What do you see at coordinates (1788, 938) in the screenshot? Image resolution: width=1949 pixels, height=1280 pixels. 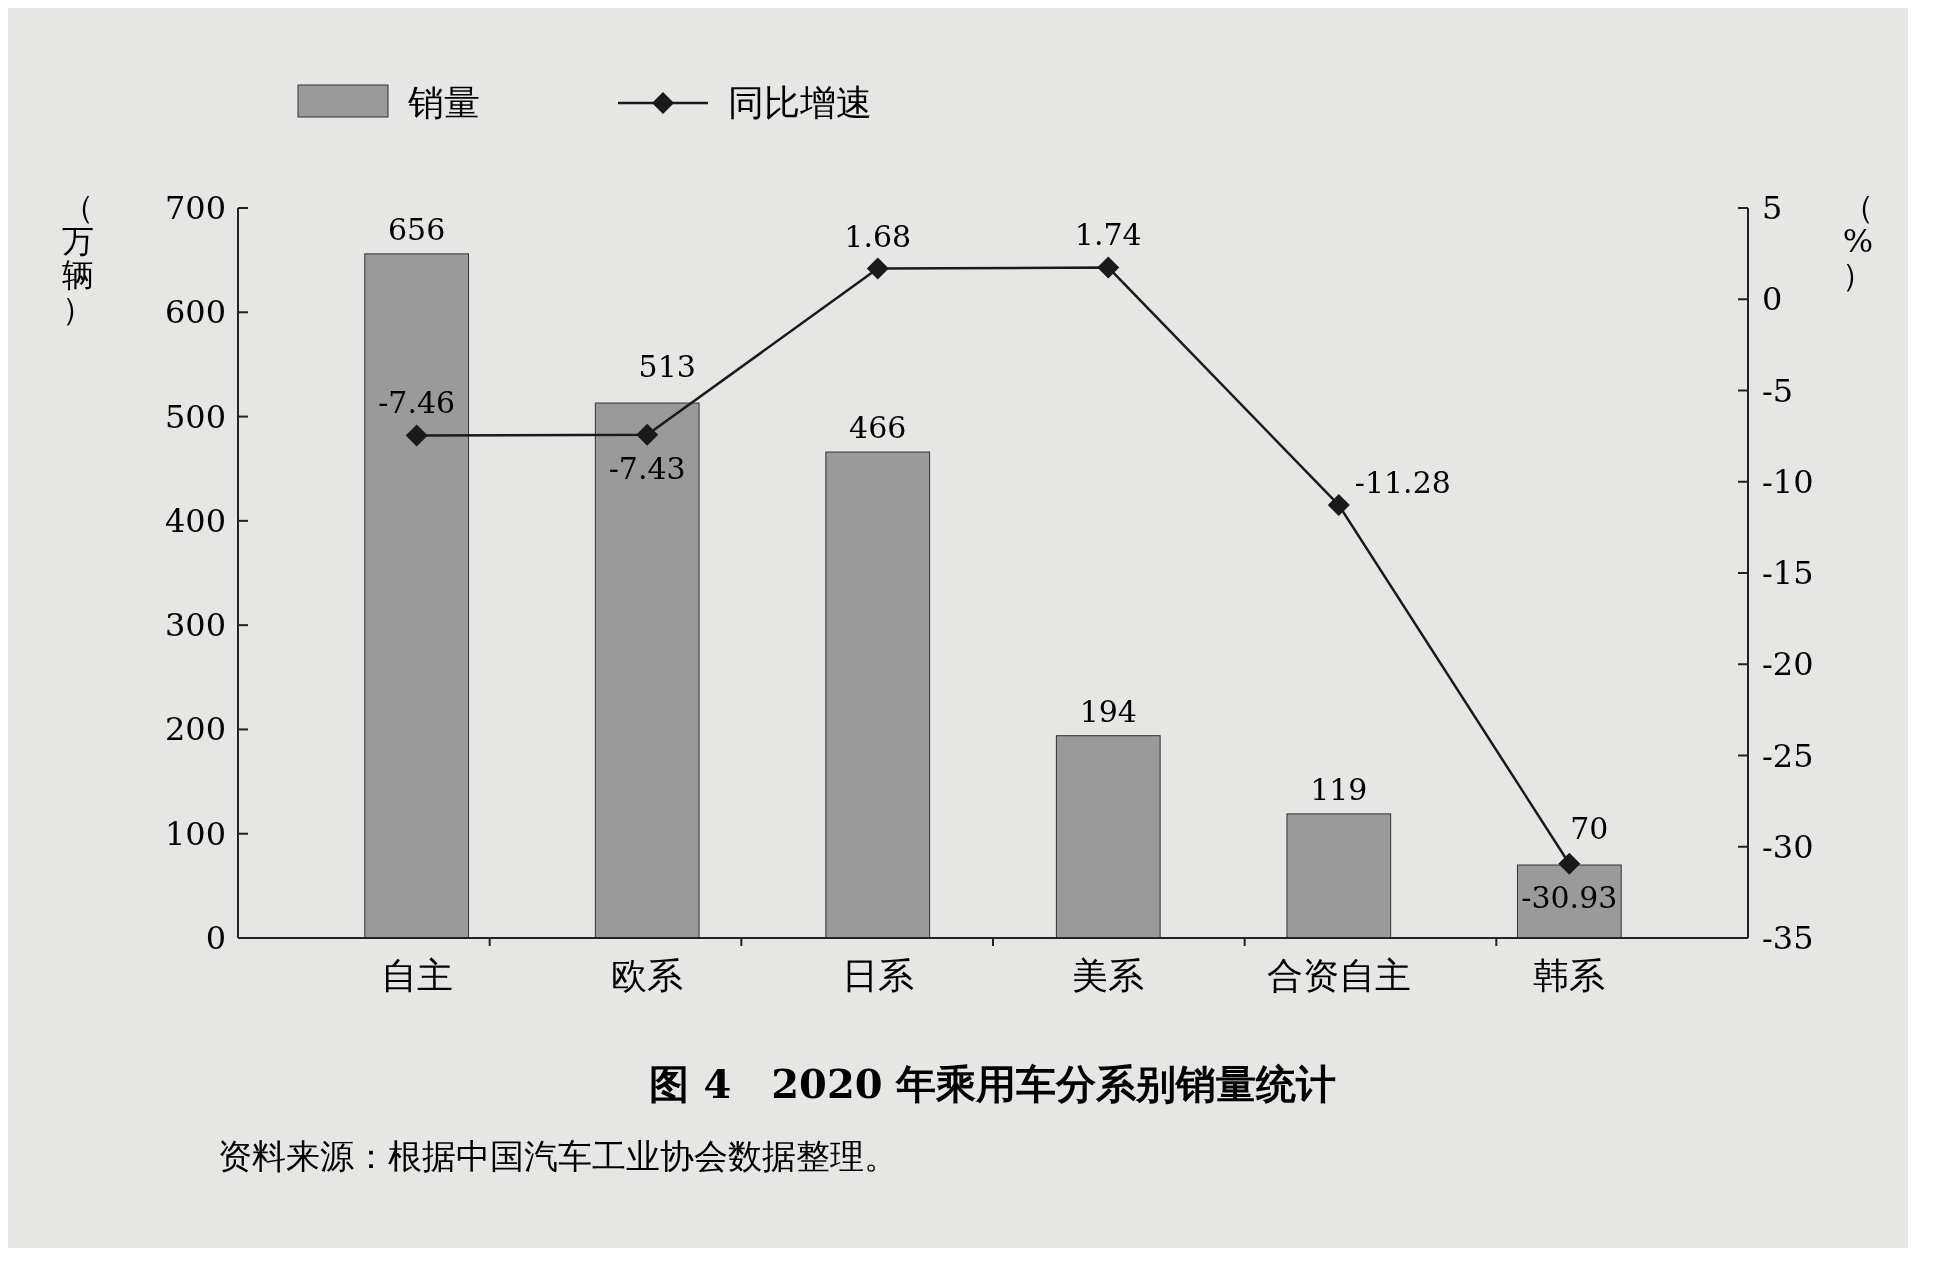 I see `y2-tick-label: -35` at bounding box center [1788, 938].